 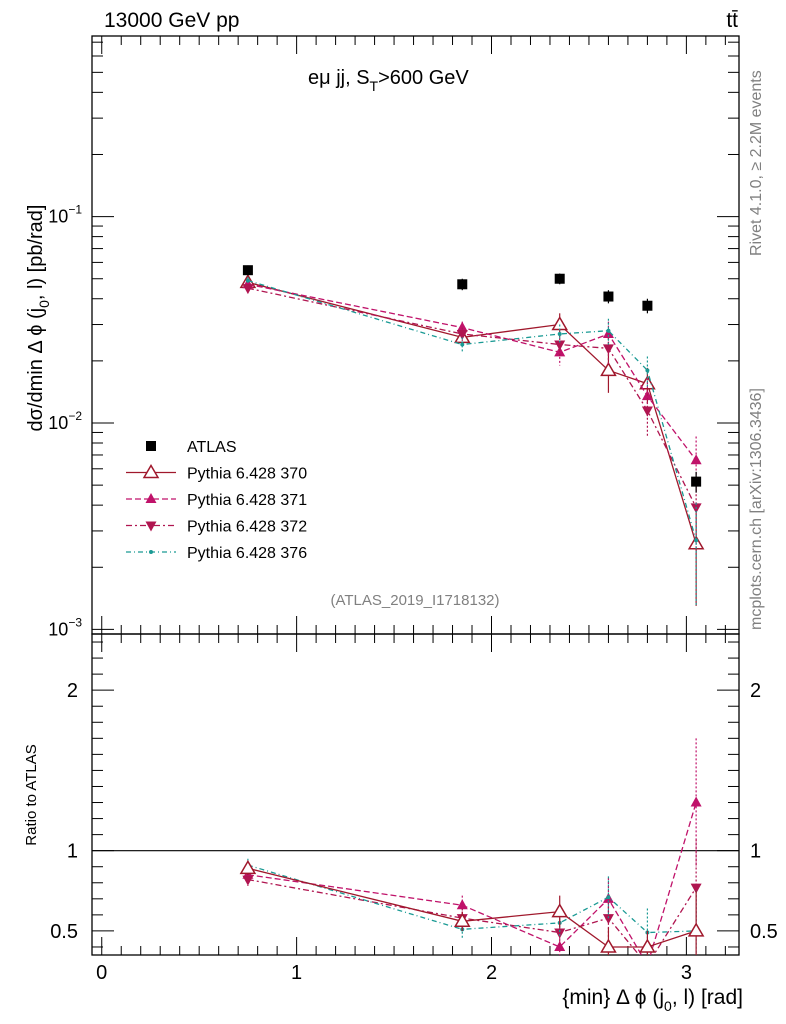 What do you see at coordinates (472, 899) in the screenshot?
I see `ratio-pythia-6-428-376-line` at bounding box center [472, 899].